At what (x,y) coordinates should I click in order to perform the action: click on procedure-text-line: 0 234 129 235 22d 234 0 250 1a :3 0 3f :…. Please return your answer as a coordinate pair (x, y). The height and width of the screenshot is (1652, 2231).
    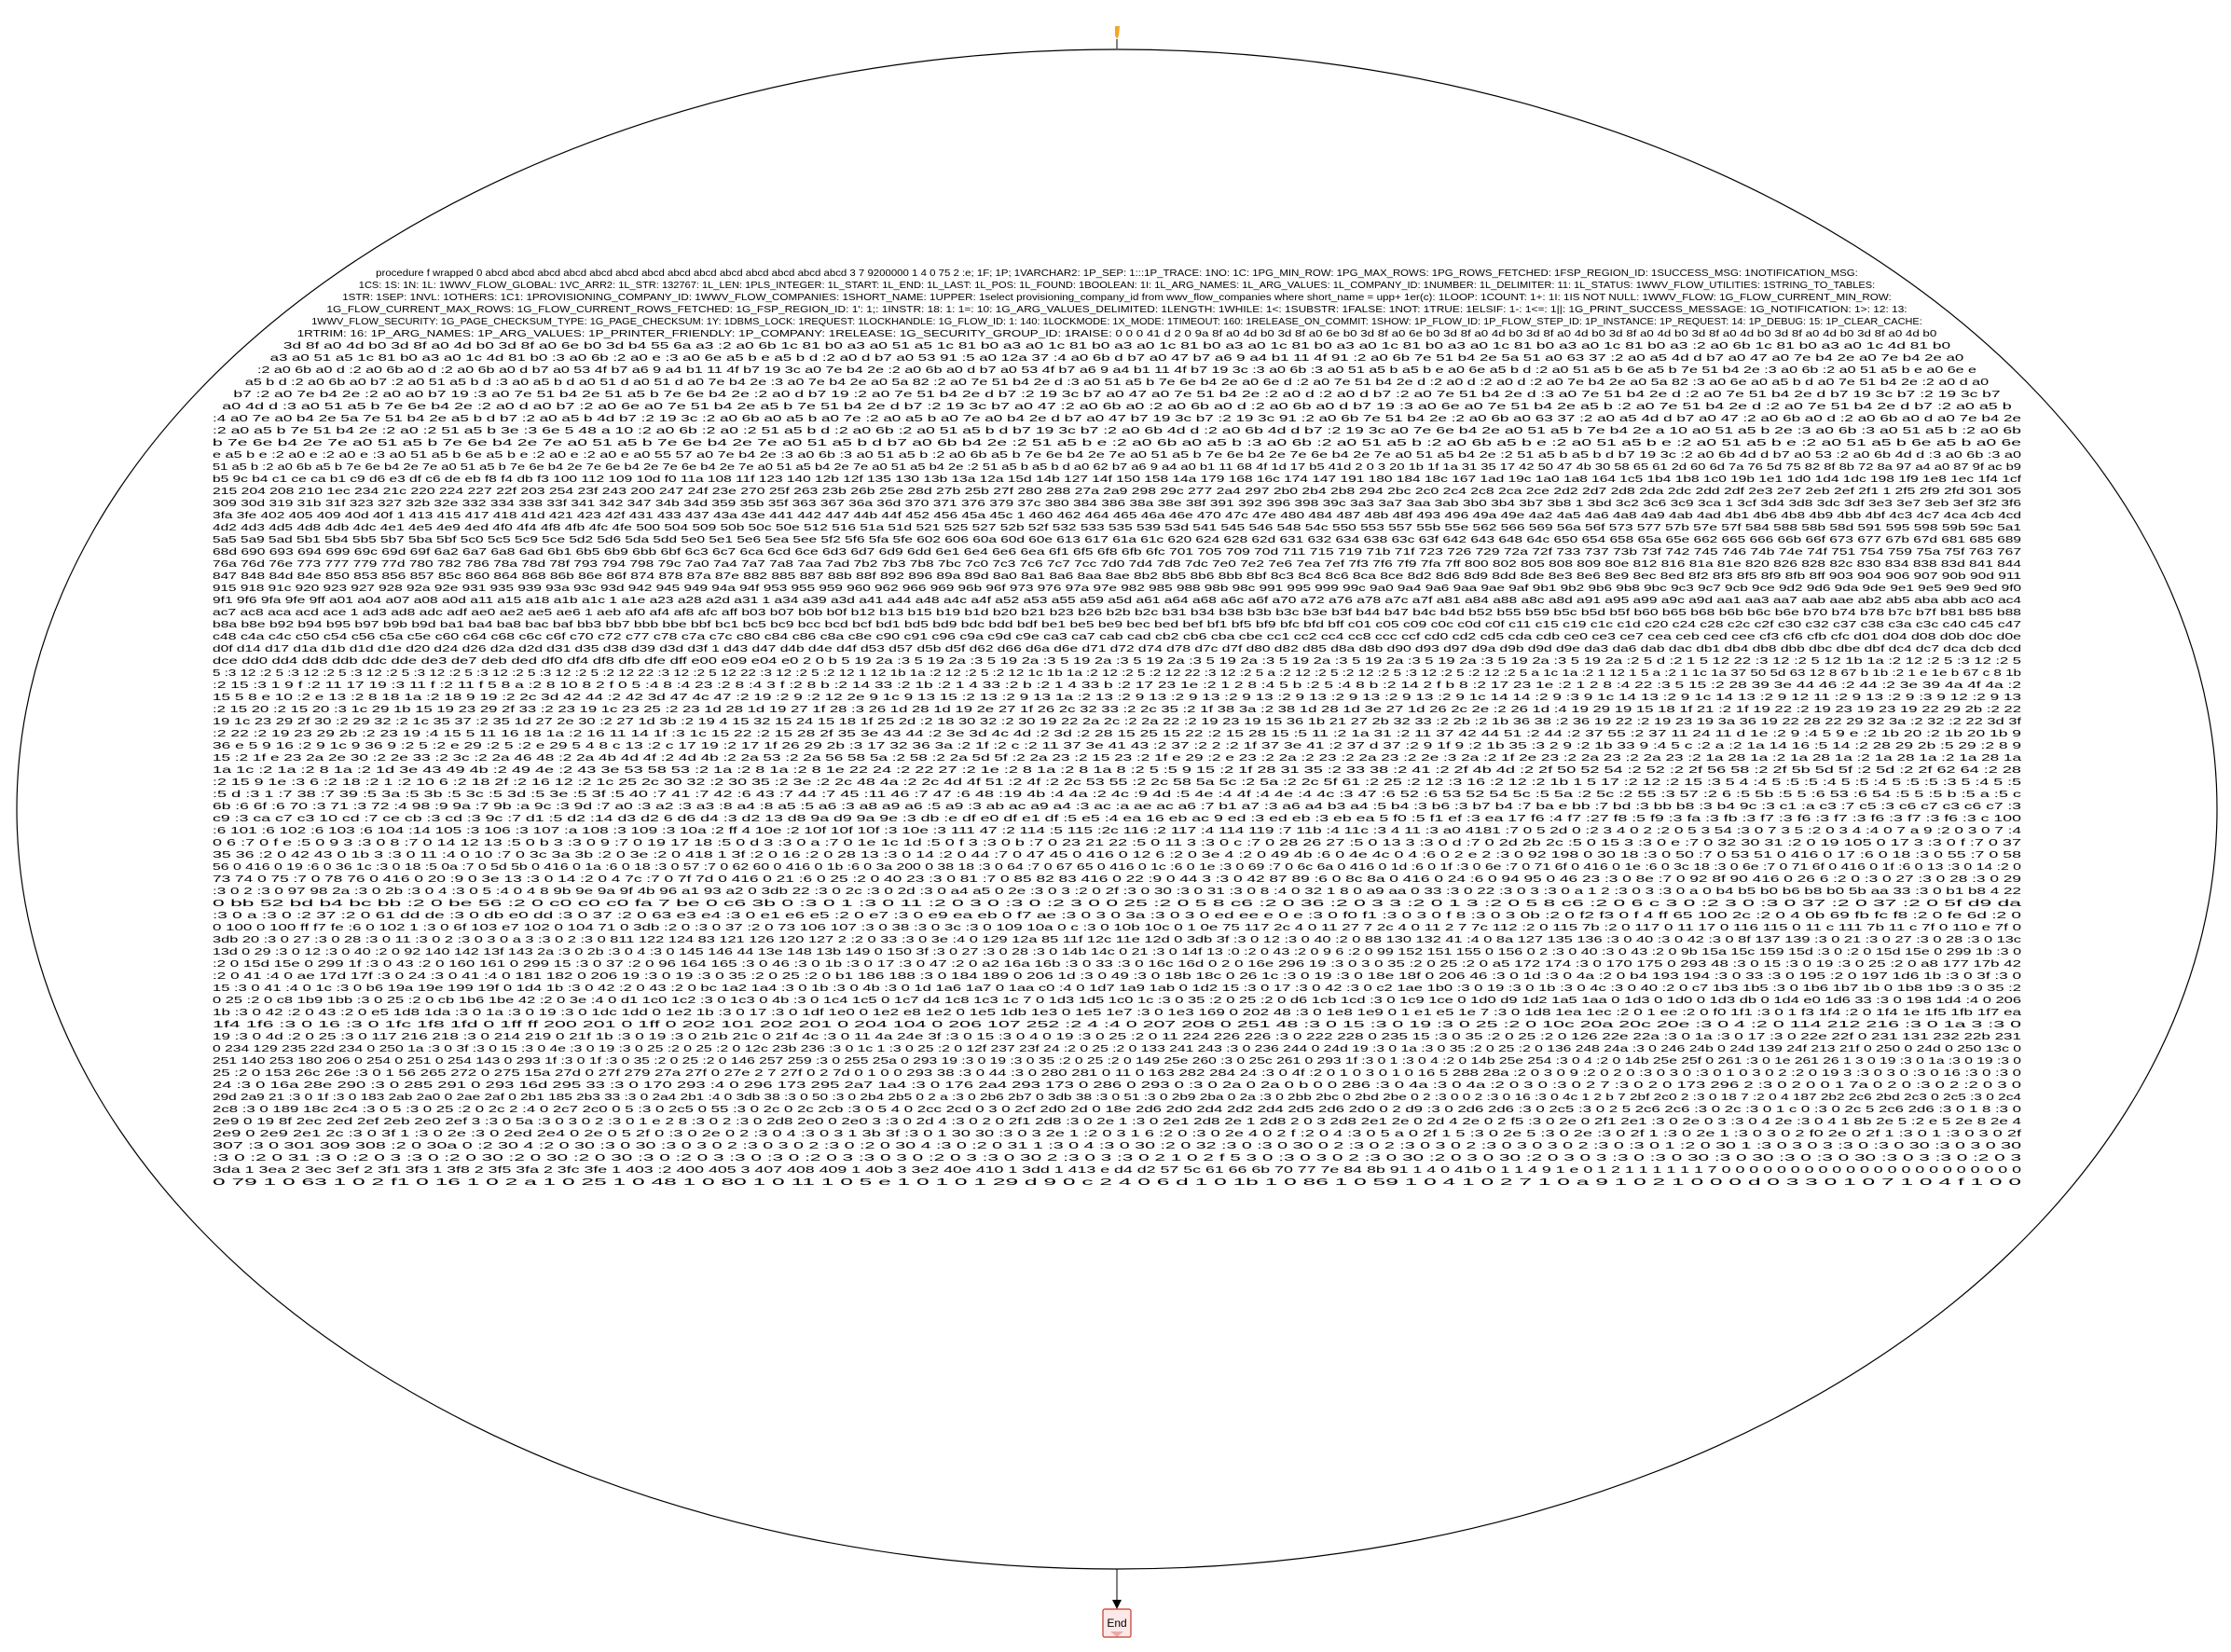
    Looking at the image, I should click on (1117, 1048).